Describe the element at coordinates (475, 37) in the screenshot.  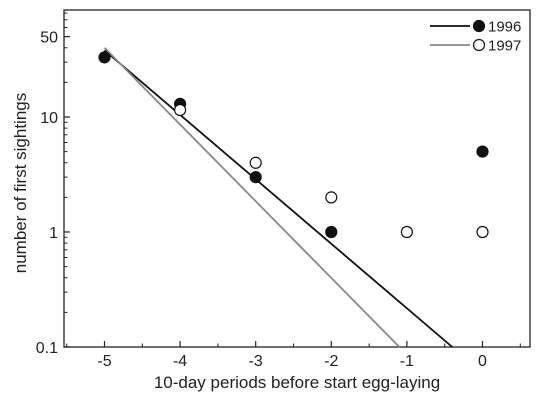
I see `legend: 1996 1997` at that location.